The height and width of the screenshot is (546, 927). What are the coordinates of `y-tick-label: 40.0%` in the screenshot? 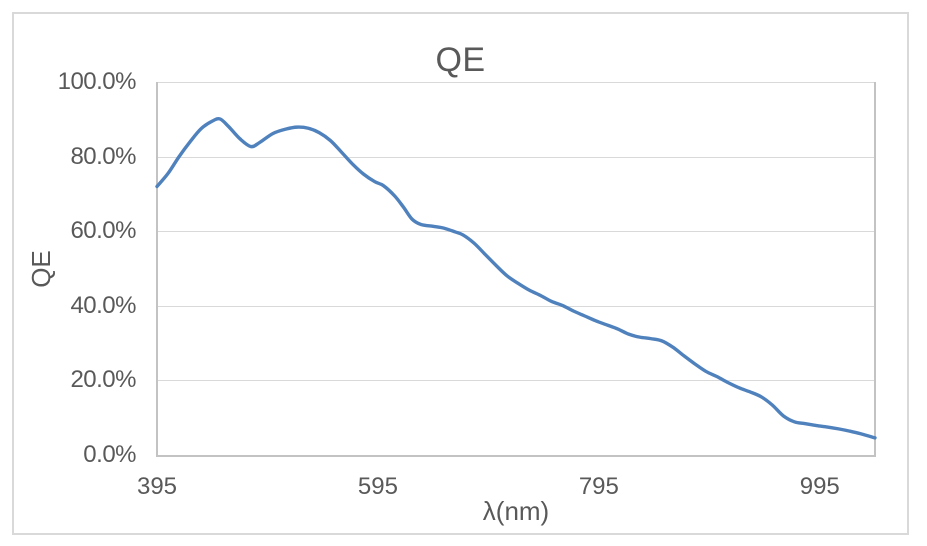 It's located at (103, 305).